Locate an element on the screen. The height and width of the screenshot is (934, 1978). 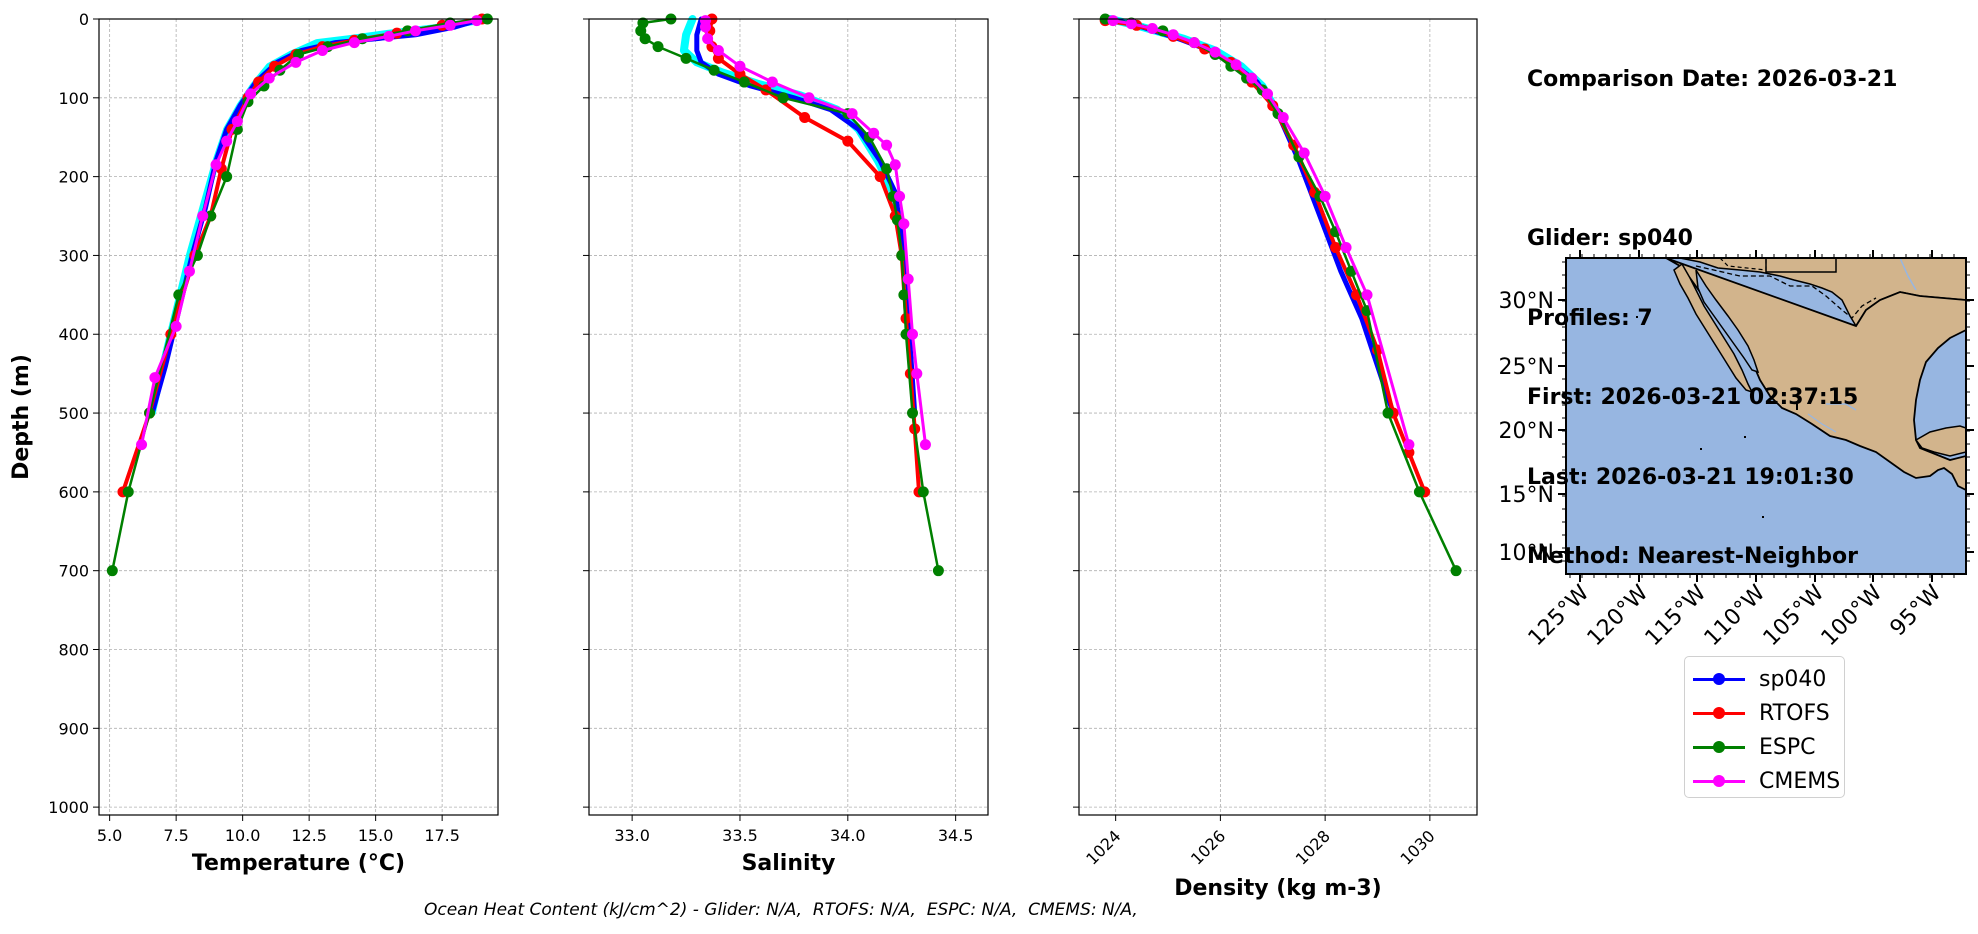
map-lat-label: 20°N is located at coordinates (1526, 431).